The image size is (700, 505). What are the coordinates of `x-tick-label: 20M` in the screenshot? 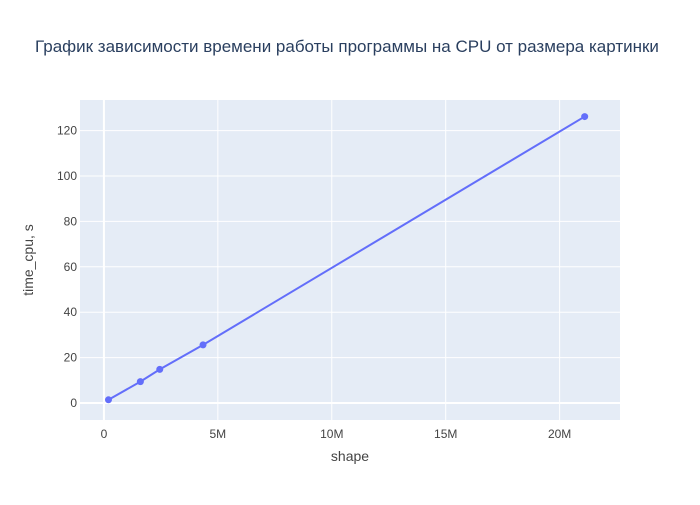 It's located at (559, 434).